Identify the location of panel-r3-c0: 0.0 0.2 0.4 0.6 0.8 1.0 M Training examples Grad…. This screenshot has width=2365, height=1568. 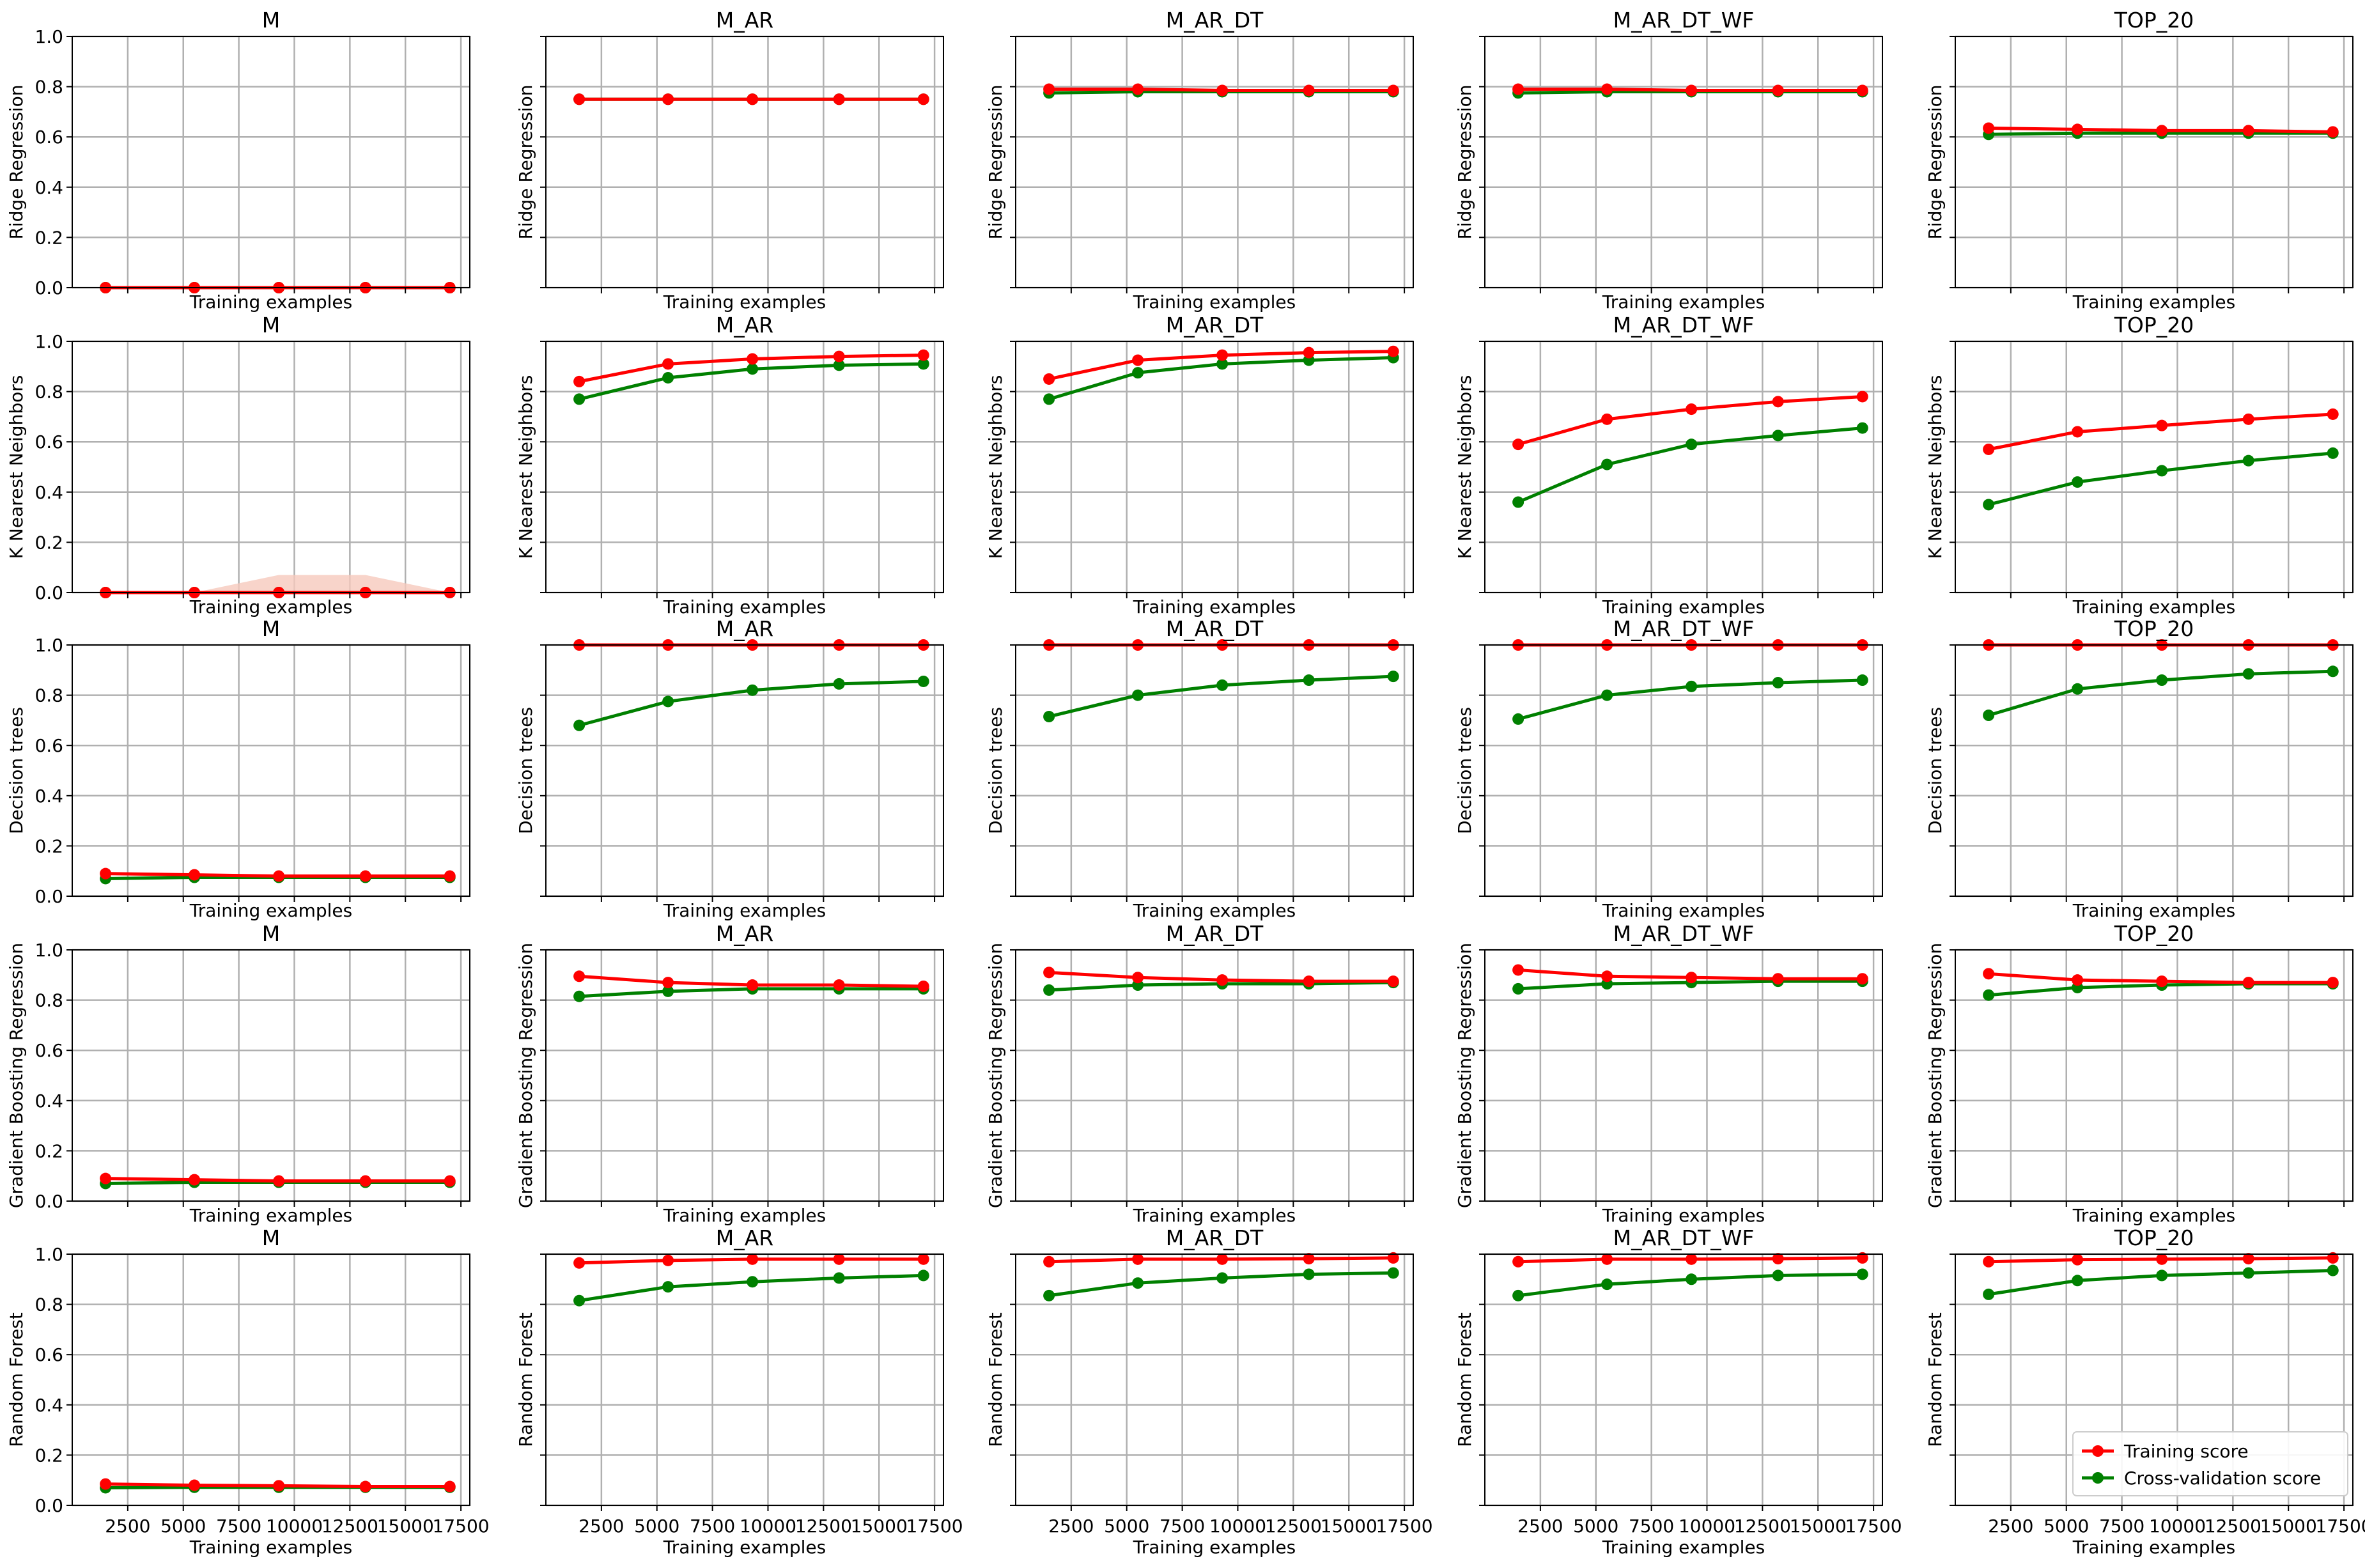
(238, 1073).